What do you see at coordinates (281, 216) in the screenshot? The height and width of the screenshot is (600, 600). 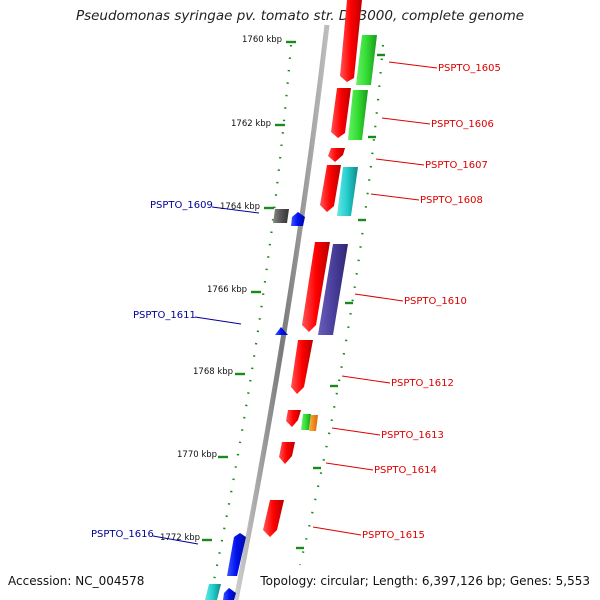 I see `gene-pspto-1609-gray` at bounding box center [281, 216].